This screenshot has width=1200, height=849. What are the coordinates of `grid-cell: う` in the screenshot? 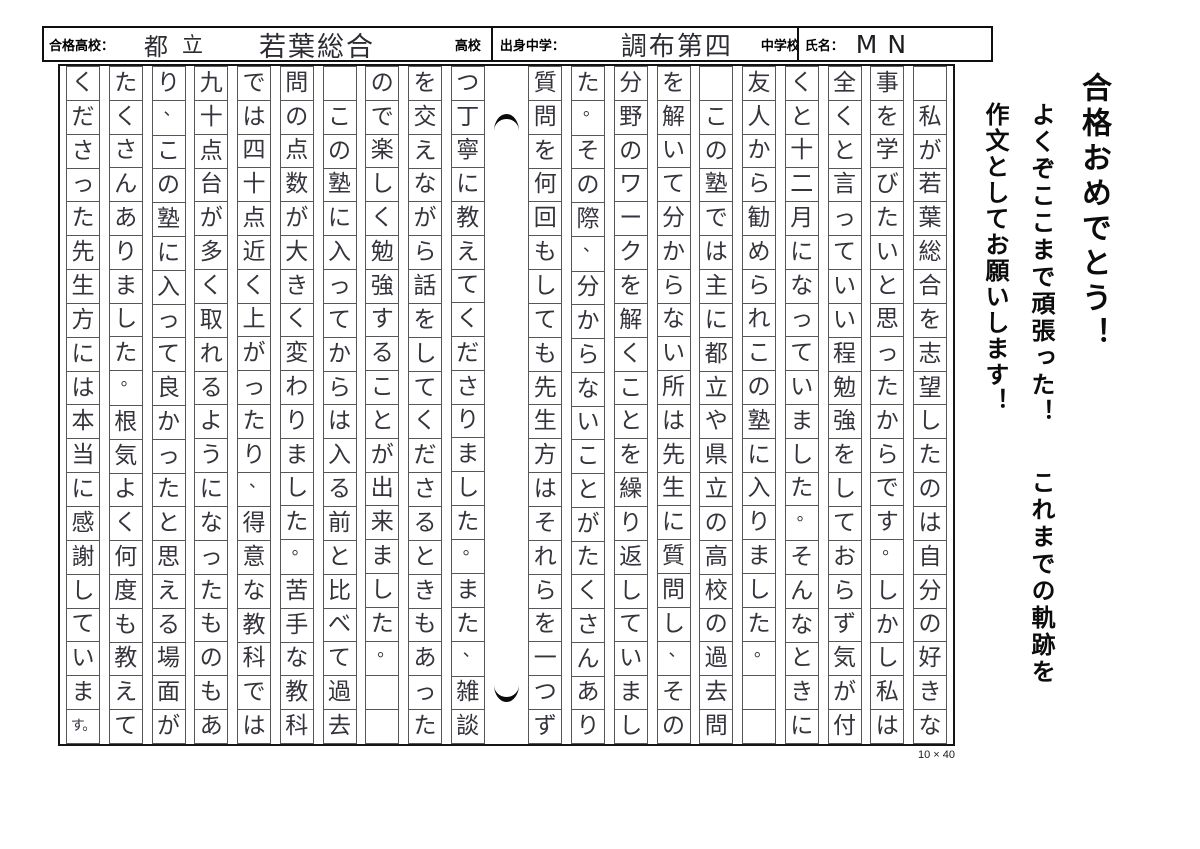 It's located at (211, 456).